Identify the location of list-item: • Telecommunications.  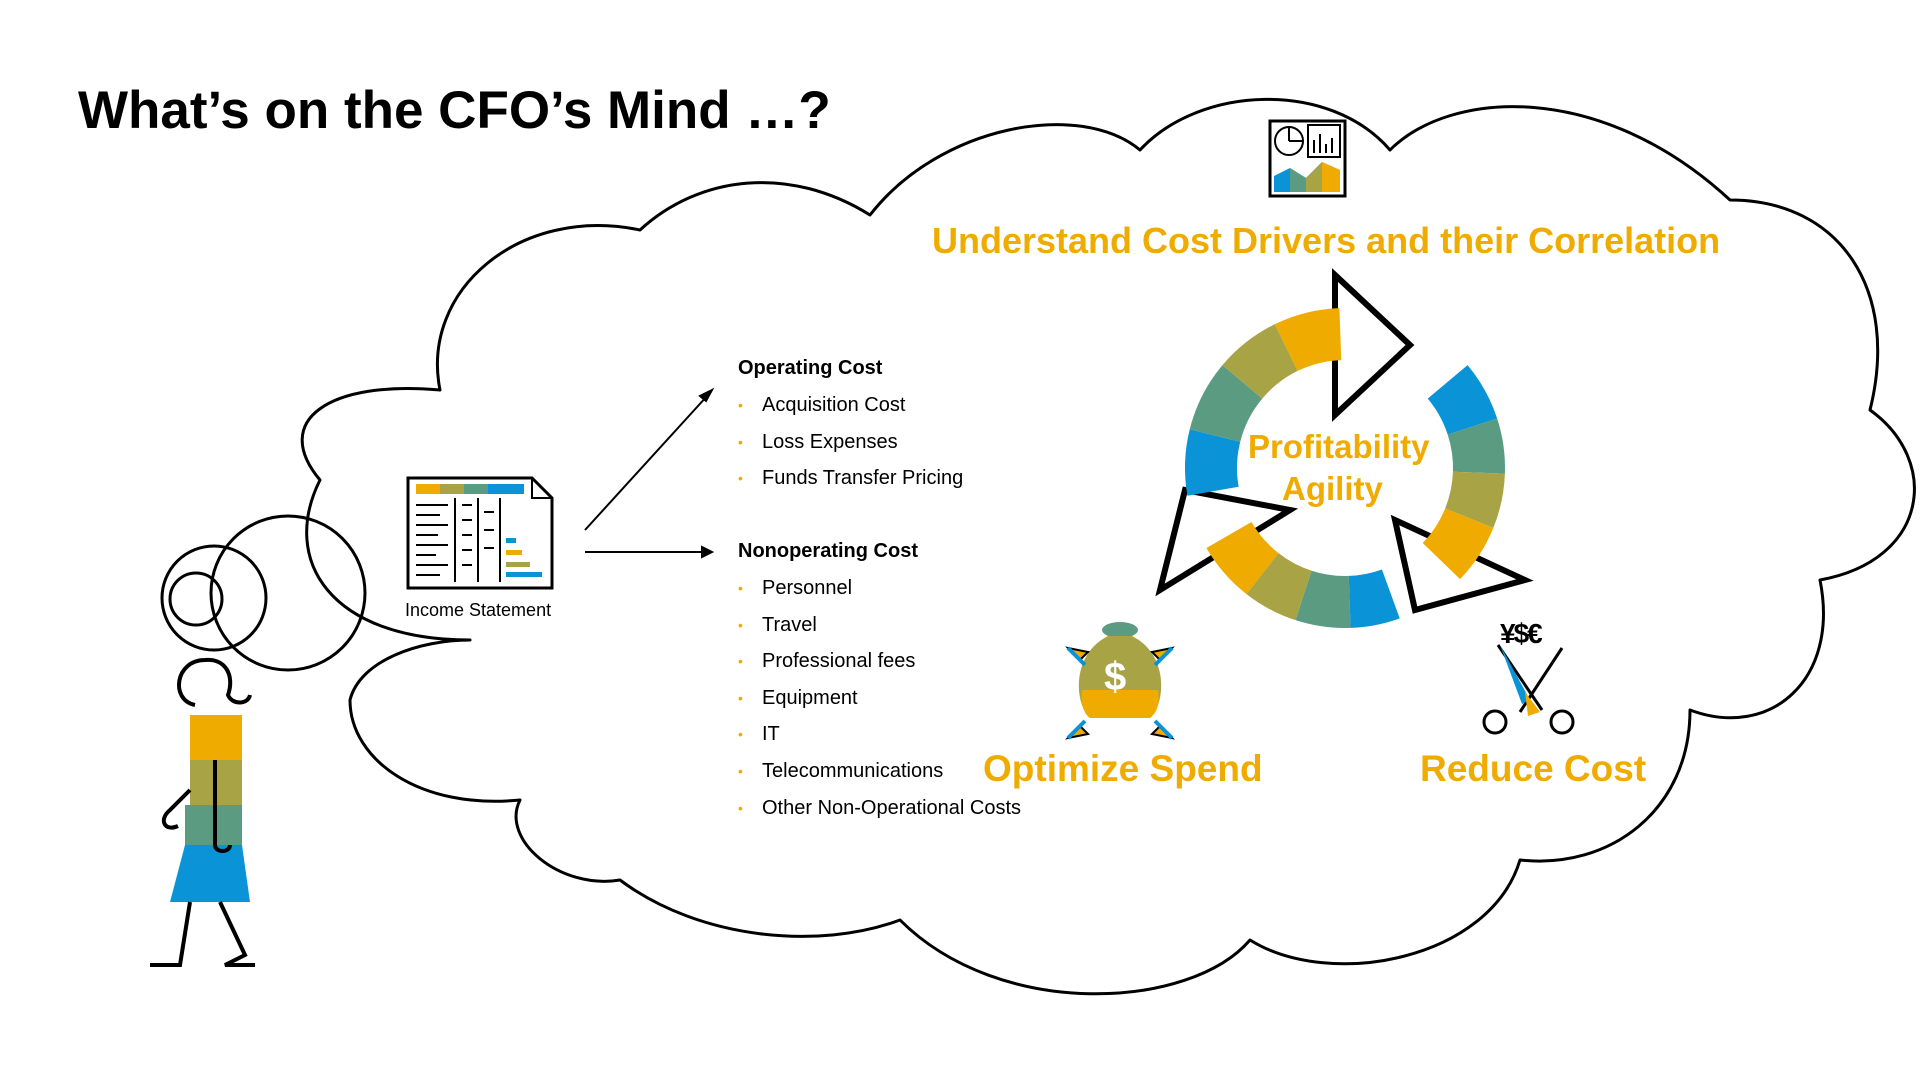
(841, 770).